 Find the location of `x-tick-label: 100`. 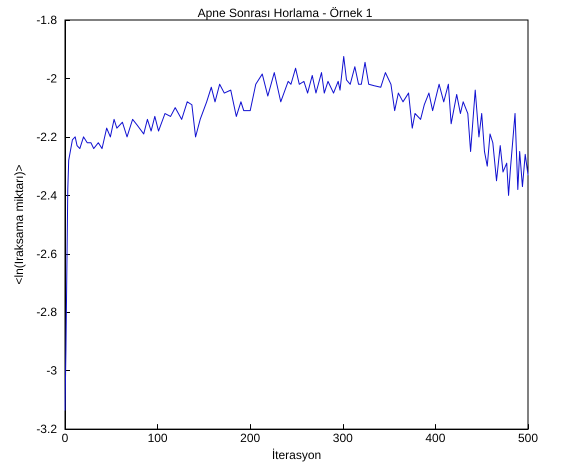

x-tick-label: 100 is located at coordinates (158, 438).